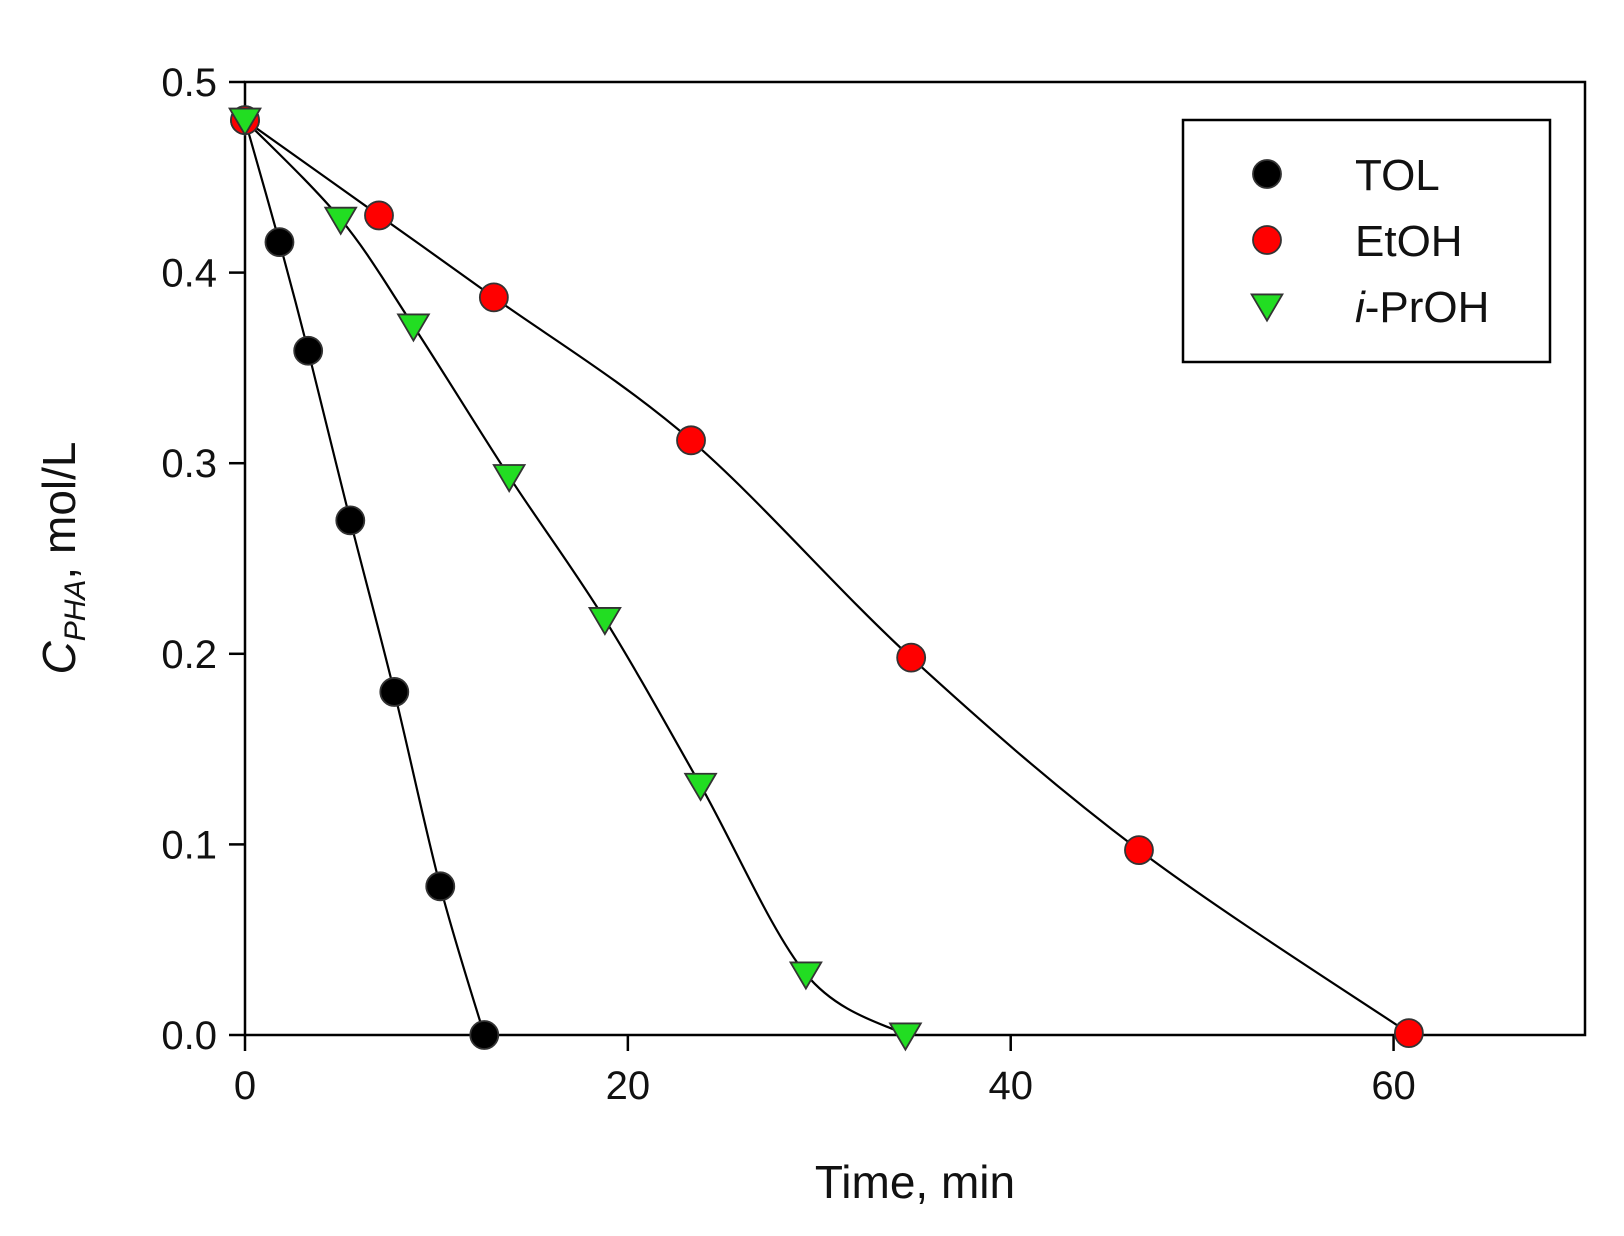 This screenshot has height=1236, width=1624. I want to click on y-axis-title-main: C, so click(59, 657).